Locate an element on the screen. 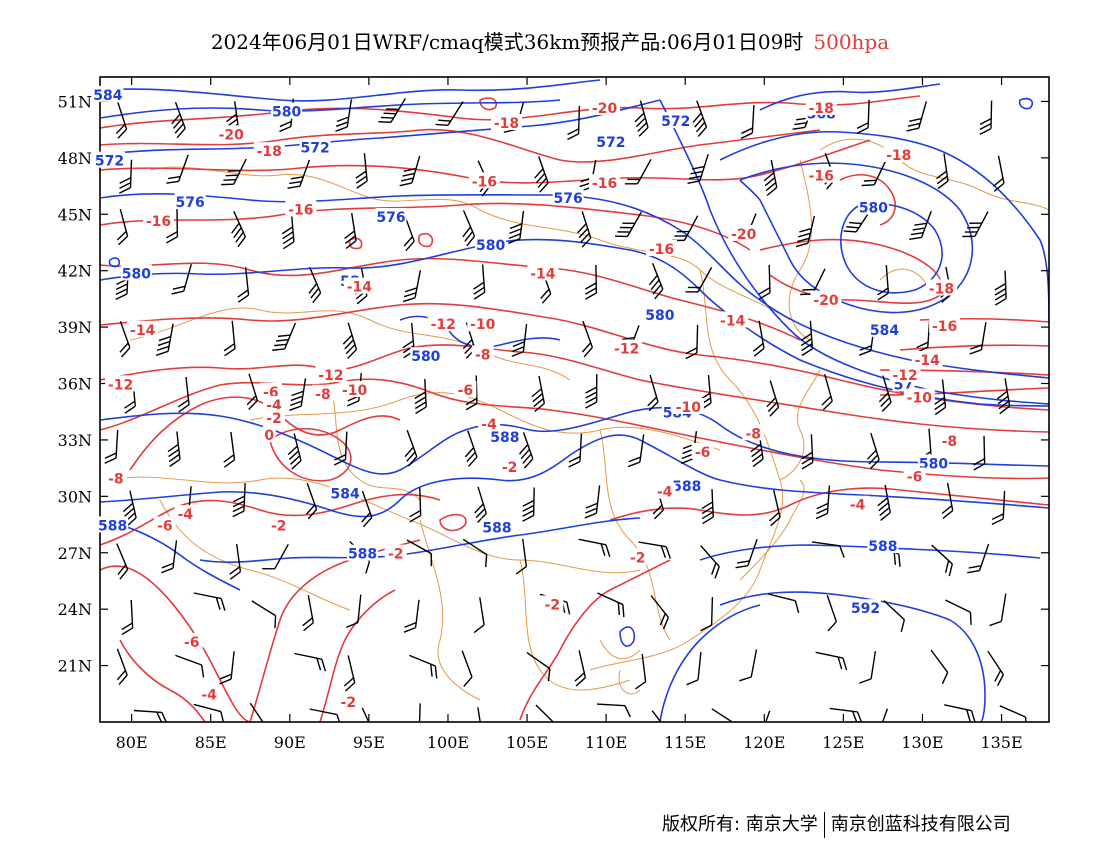  temperature-contour-label: -20 is located at coordinates (826, 301).